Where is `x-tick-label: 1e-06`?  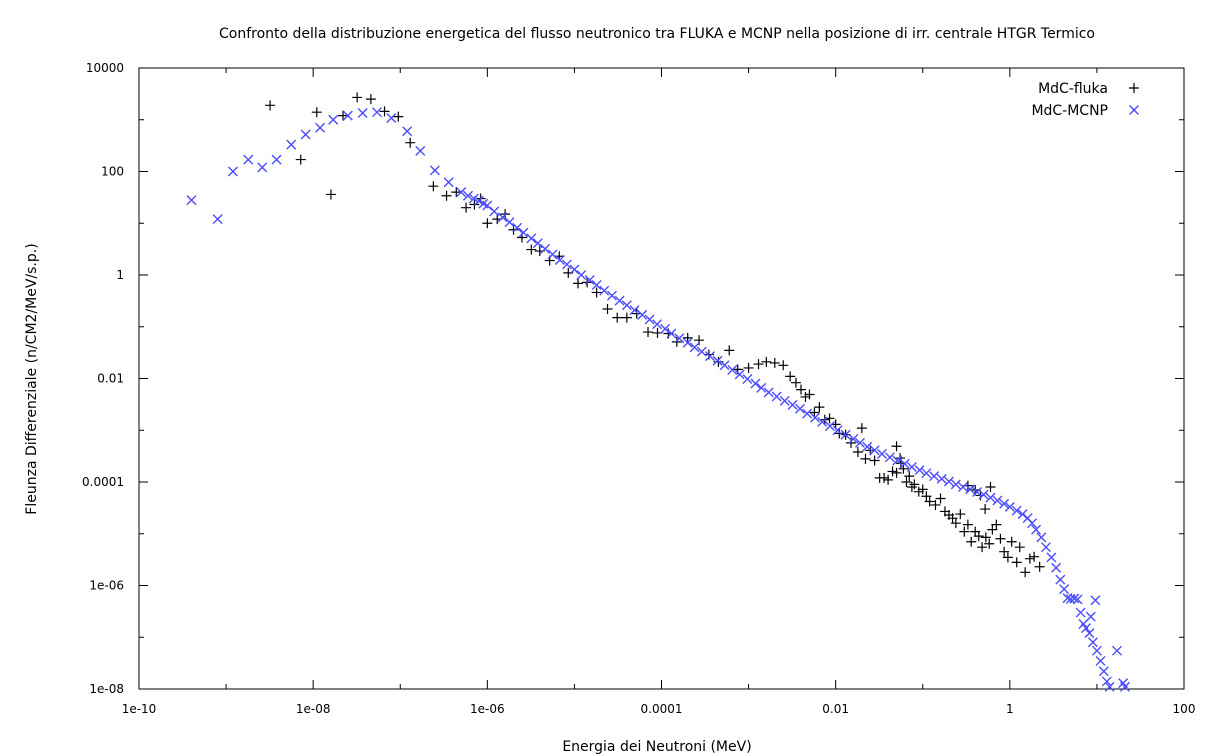
x-tick-label: 1e-06 is located at coordinates (487, 709).